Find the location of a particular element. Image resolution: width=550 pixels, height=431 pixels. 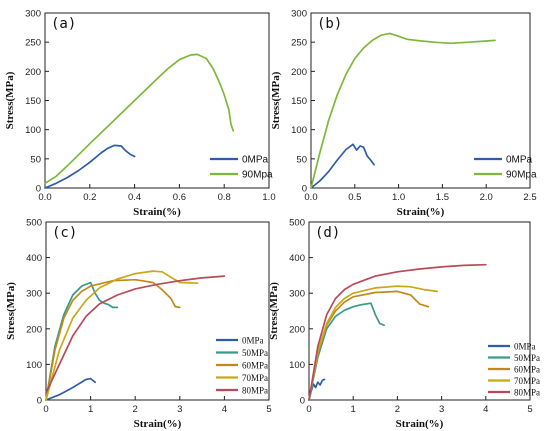

x-tick-label: 2.0 is located at coordinates (486, 197).